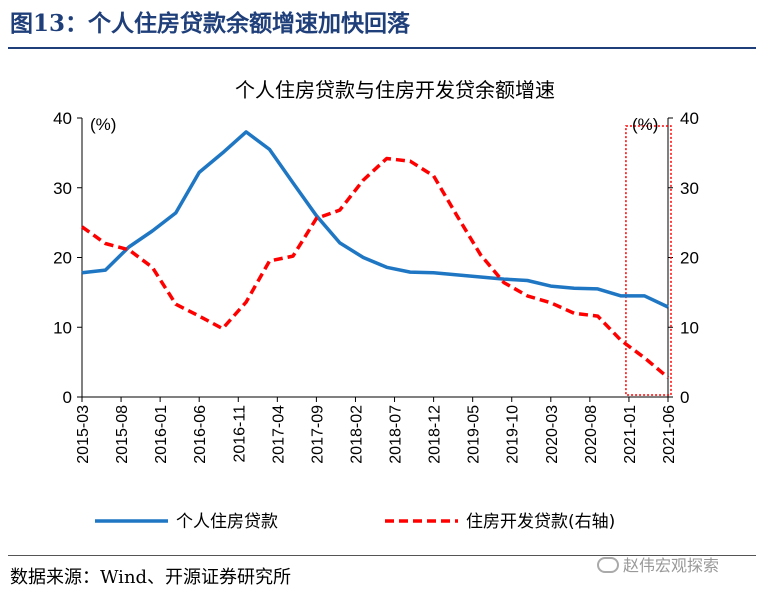 The height and width of the screenshot is (595, 768). Describe the element at coordinates (67, 397) in the screenshot. I see `left-y-tick-label: 0` at that location.